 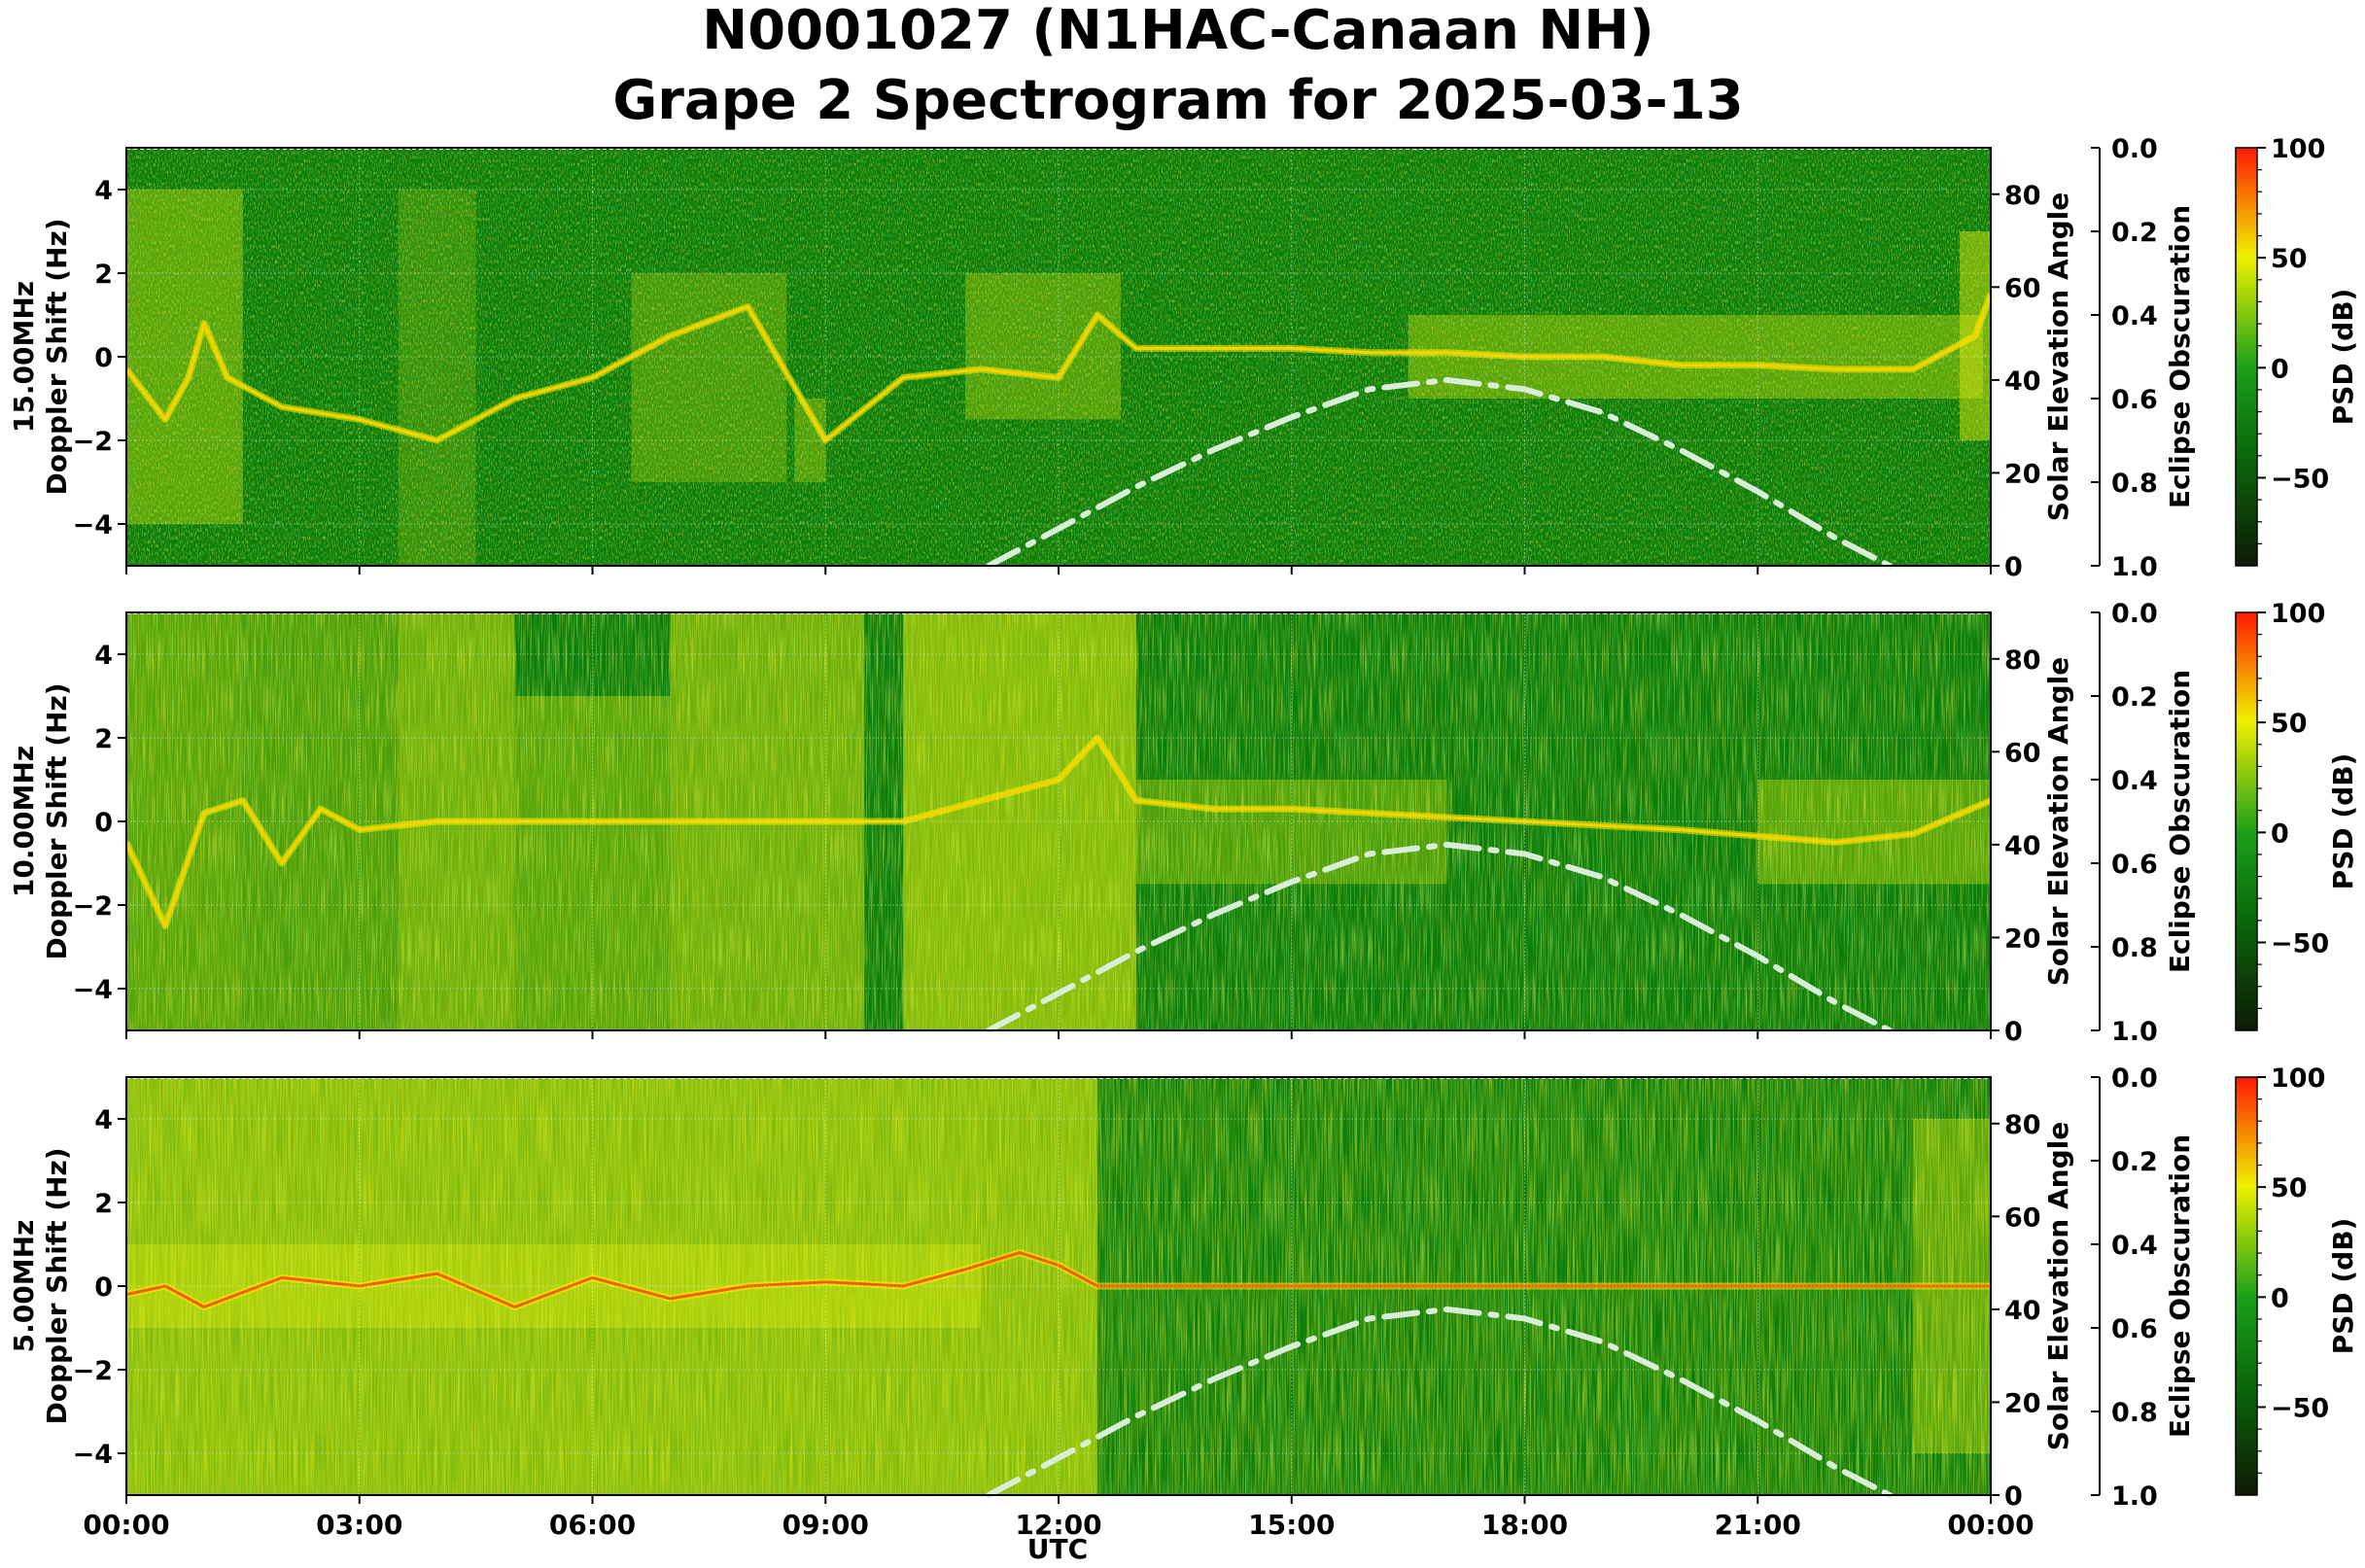 What do you see at coordinates (24, 357) in the screenshot?
I see `panel-frequency-label: 15.00MHz` at bounding box center [24, 357].